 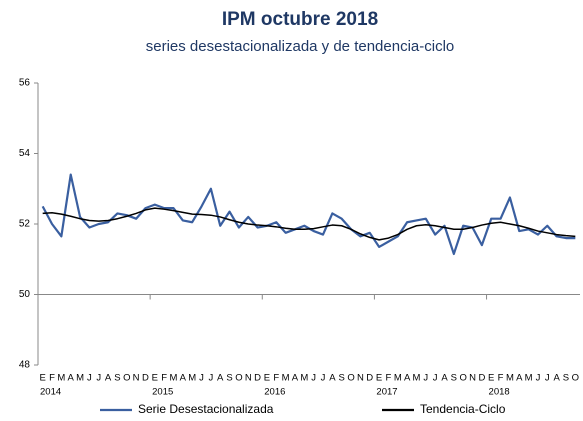 What do you see at coordinates (463, 409) in the screenshot?
I see `legend-label: Tendencia-Ciclo` at bounding box center [463, 409].